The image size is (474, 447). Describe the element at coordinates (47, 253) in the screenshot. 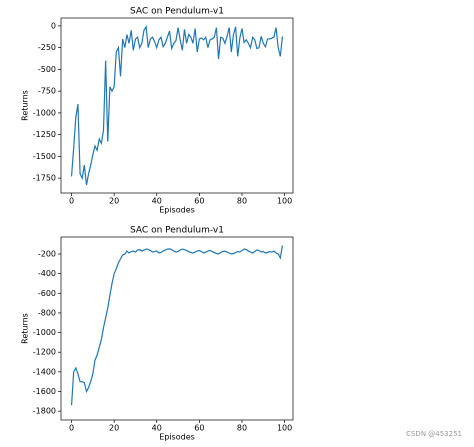

I see `y-tick-label: -200` at that location.